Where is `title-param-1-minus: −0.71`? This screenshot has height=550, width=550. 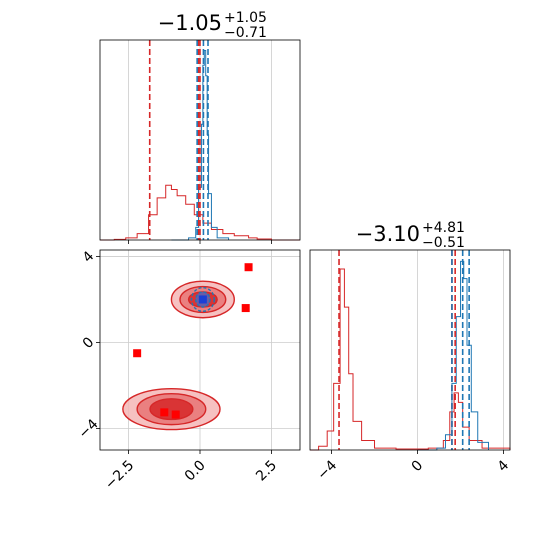
title-param-1-minus: −0.71 is located at coordinates (245, 33).